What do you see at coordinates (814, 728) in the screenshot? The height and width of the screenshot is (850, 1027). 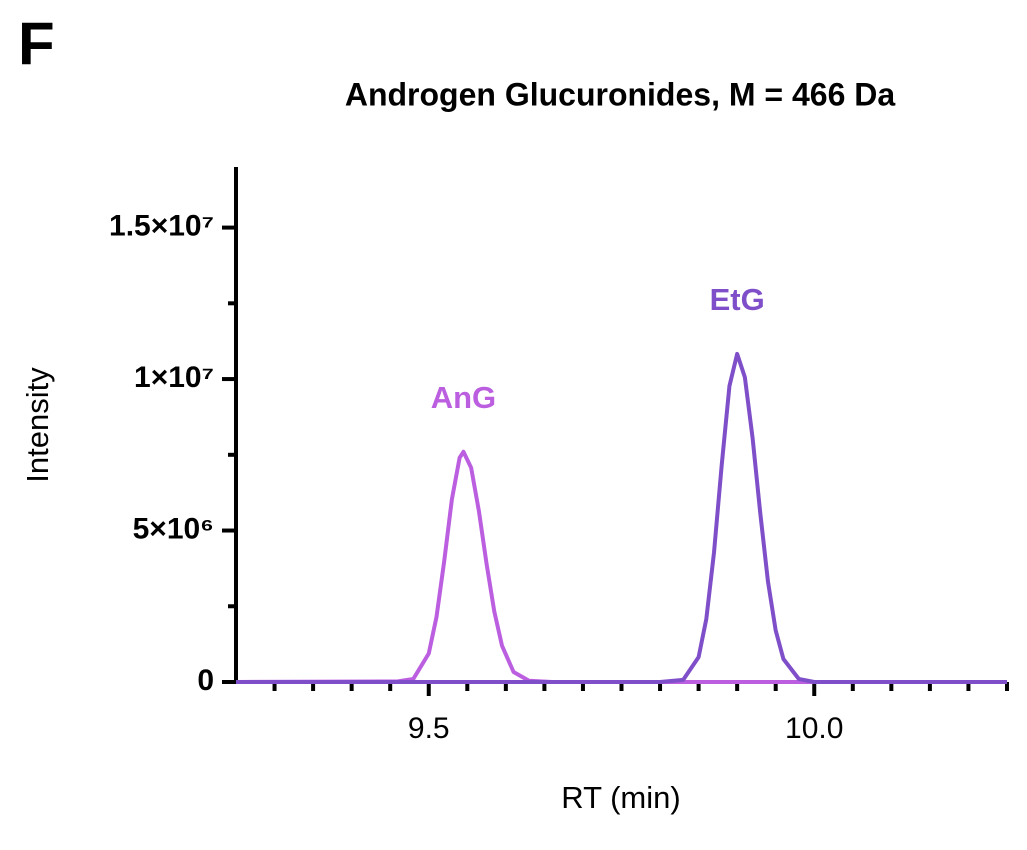 I see `x-tick-label: 10.0` at bounding box center [814, 728].